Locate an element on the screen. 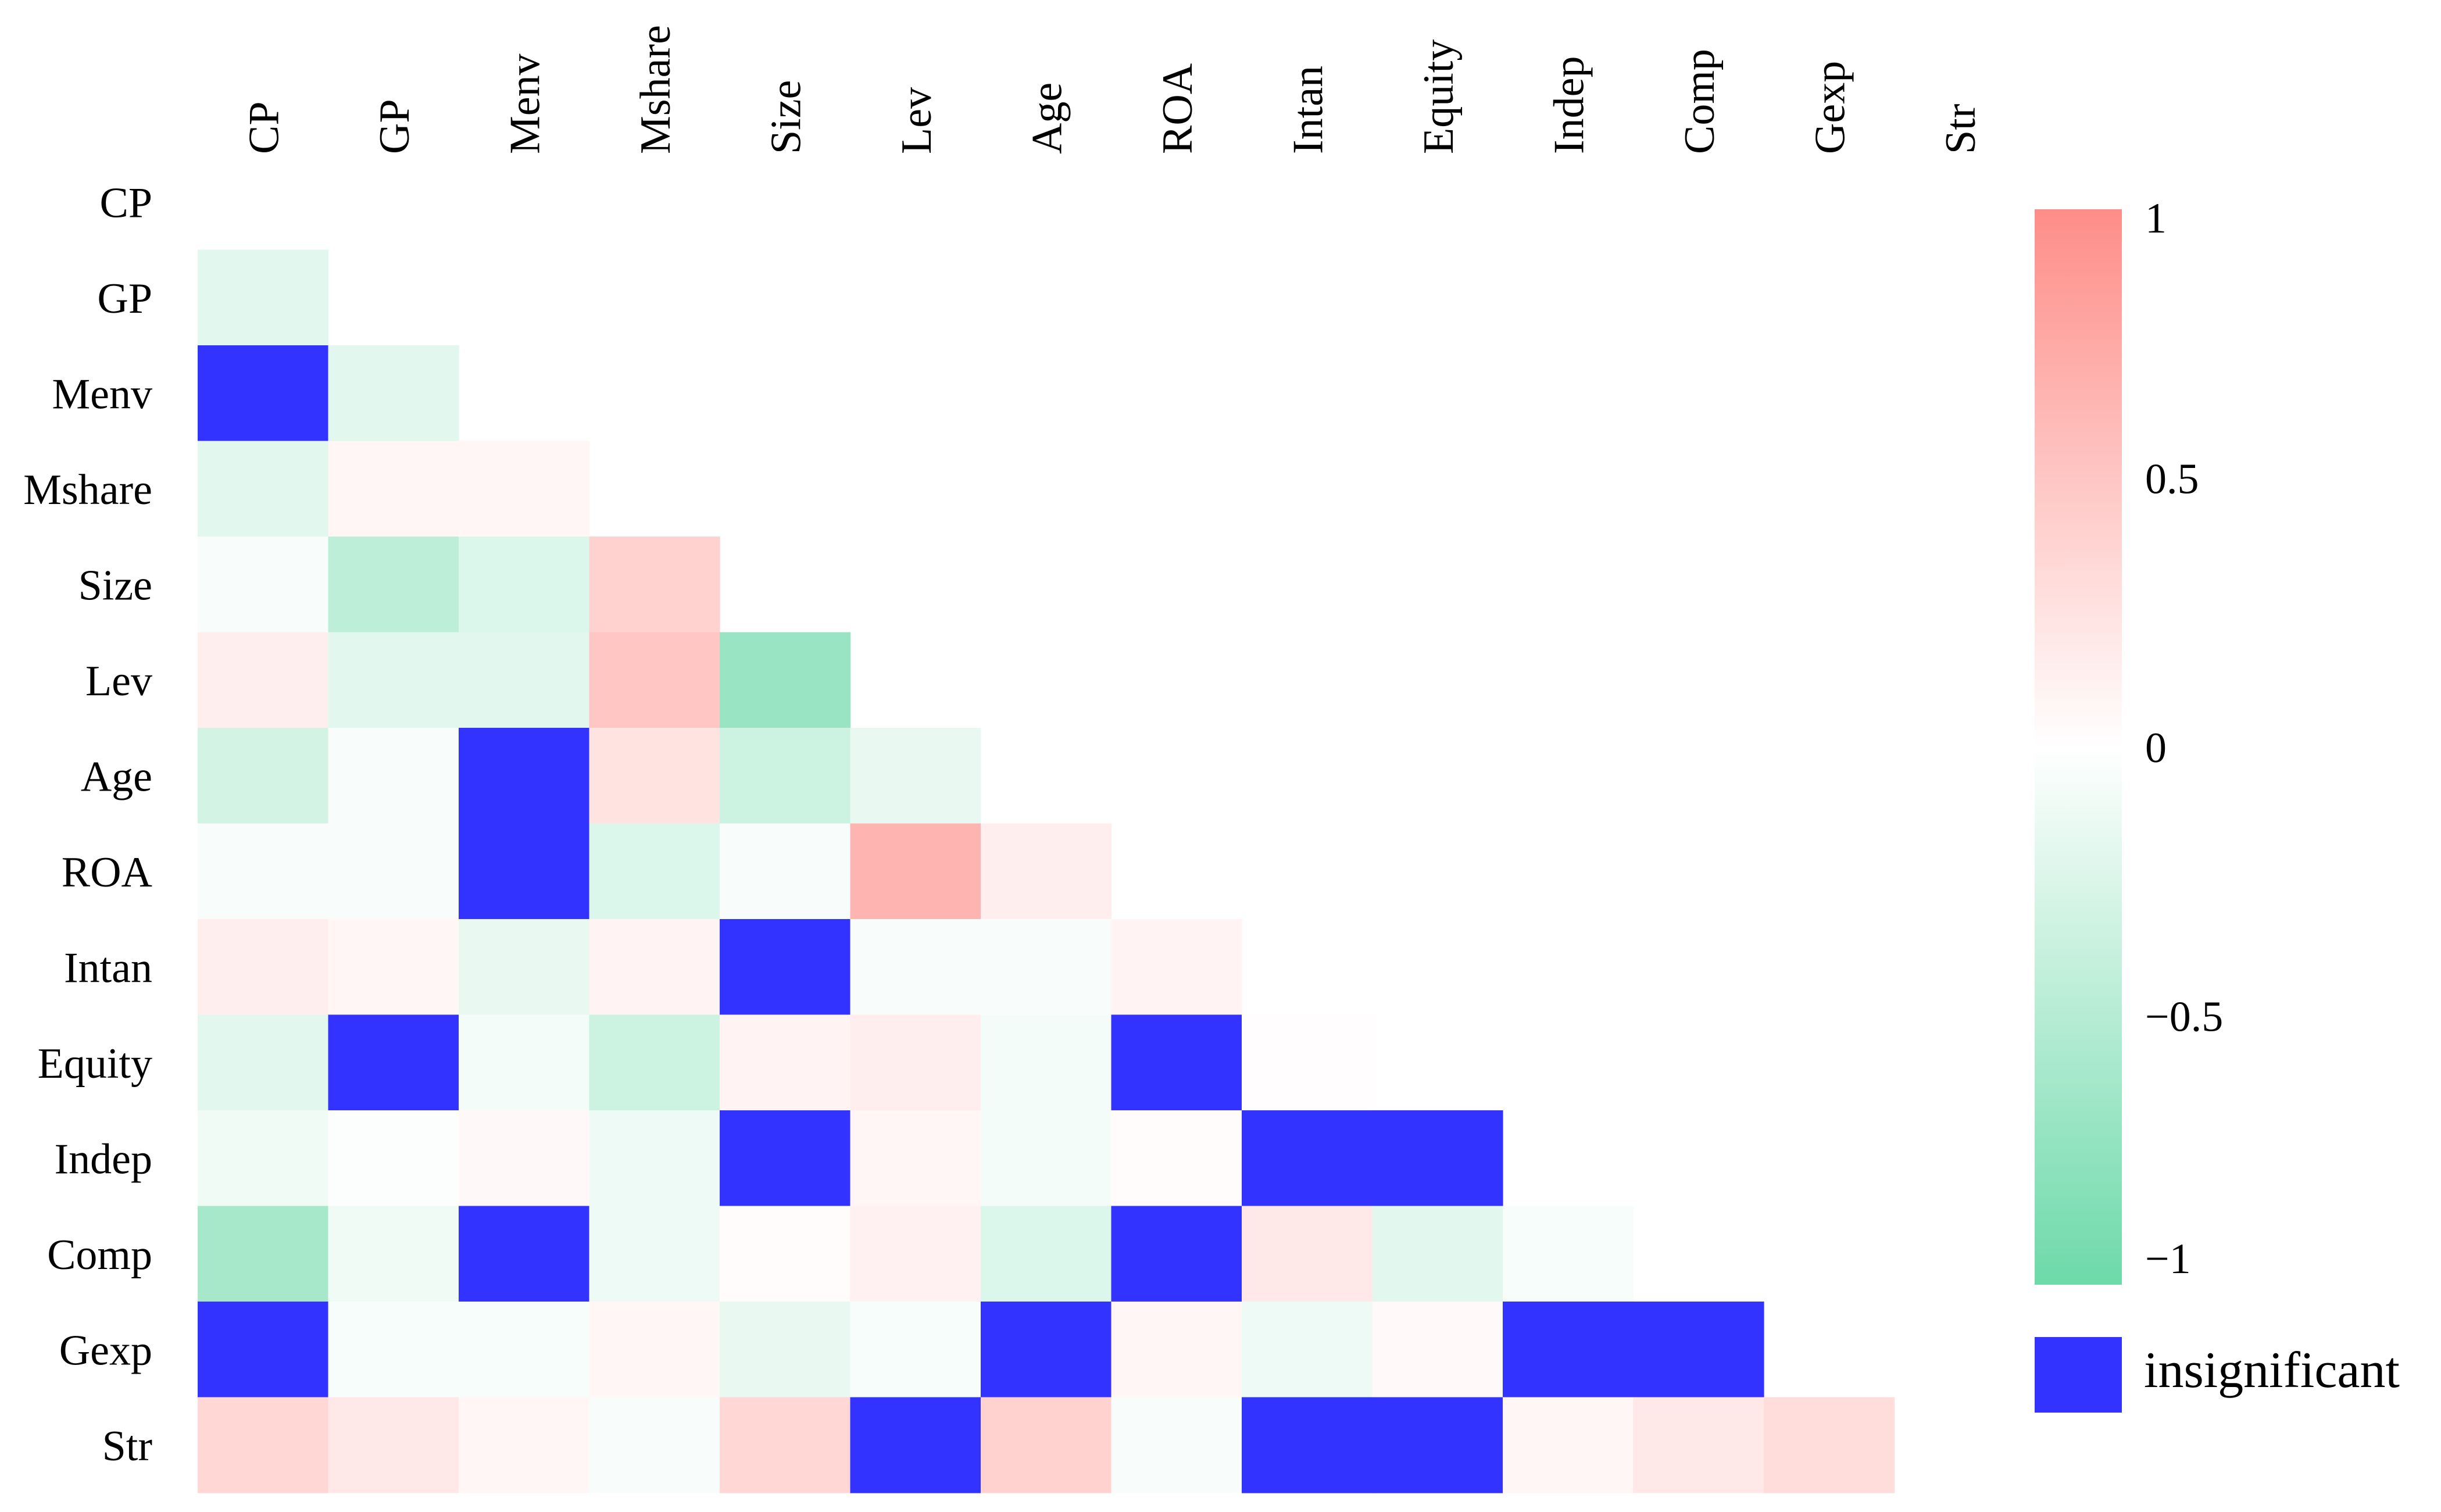 The height and width of the screenshot is (1512, 2441). heatmap-cell-size-cp is located at coordinates (263, 585).